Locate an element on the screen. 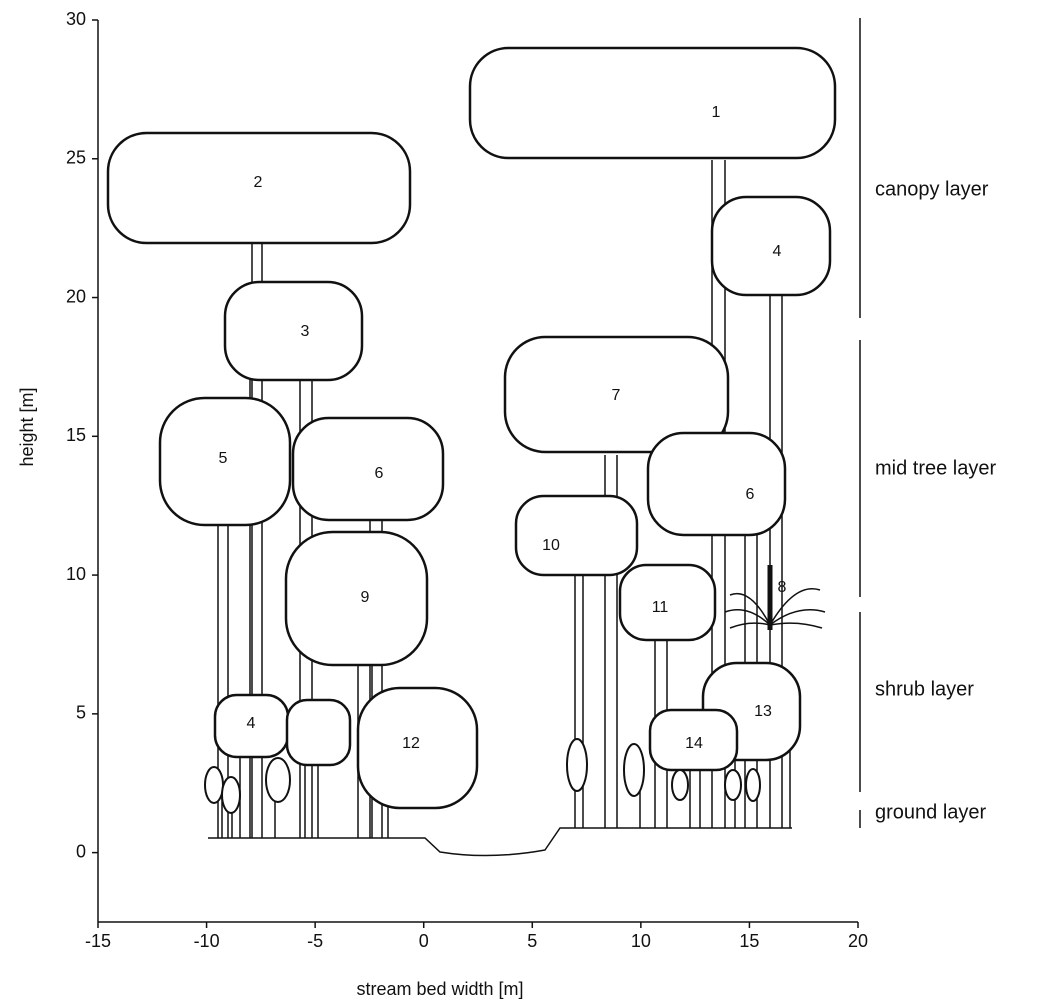 This screenshot has width=1039, height=1008. tree-label: 2 is located at coordinates (258, 182).